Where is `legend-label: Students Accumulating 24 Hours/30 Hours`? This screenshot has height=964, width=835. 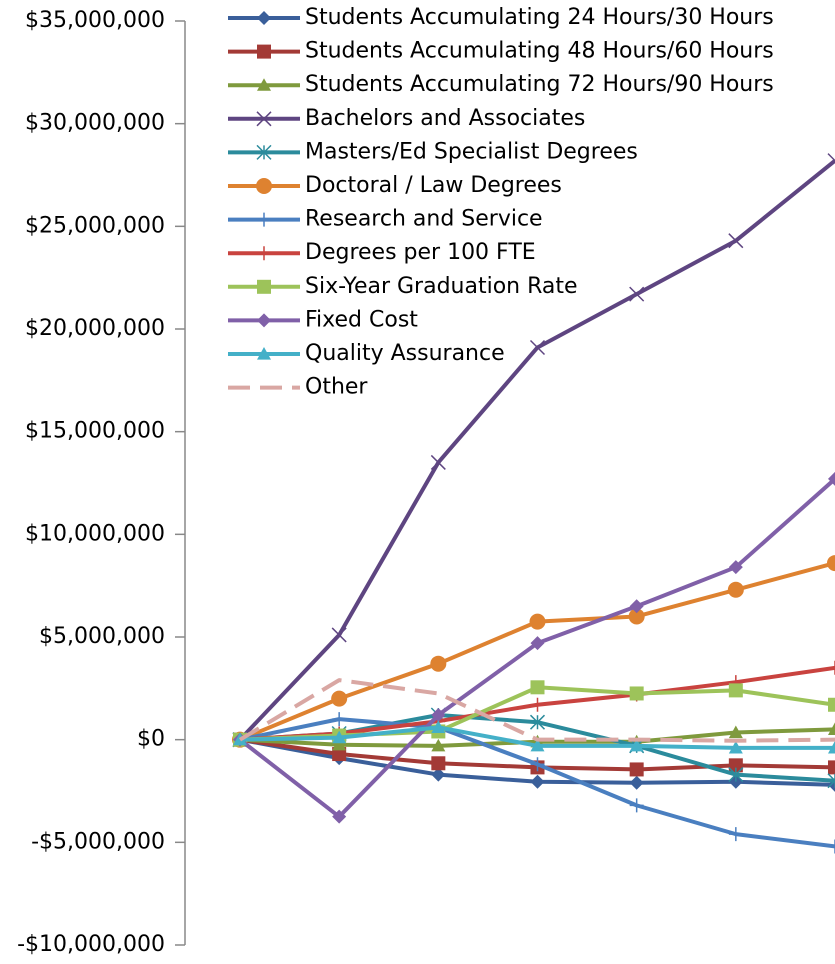
legend-label: Students Accumulating 24 Hours/30 Hours is located at coordinates (539, 17).